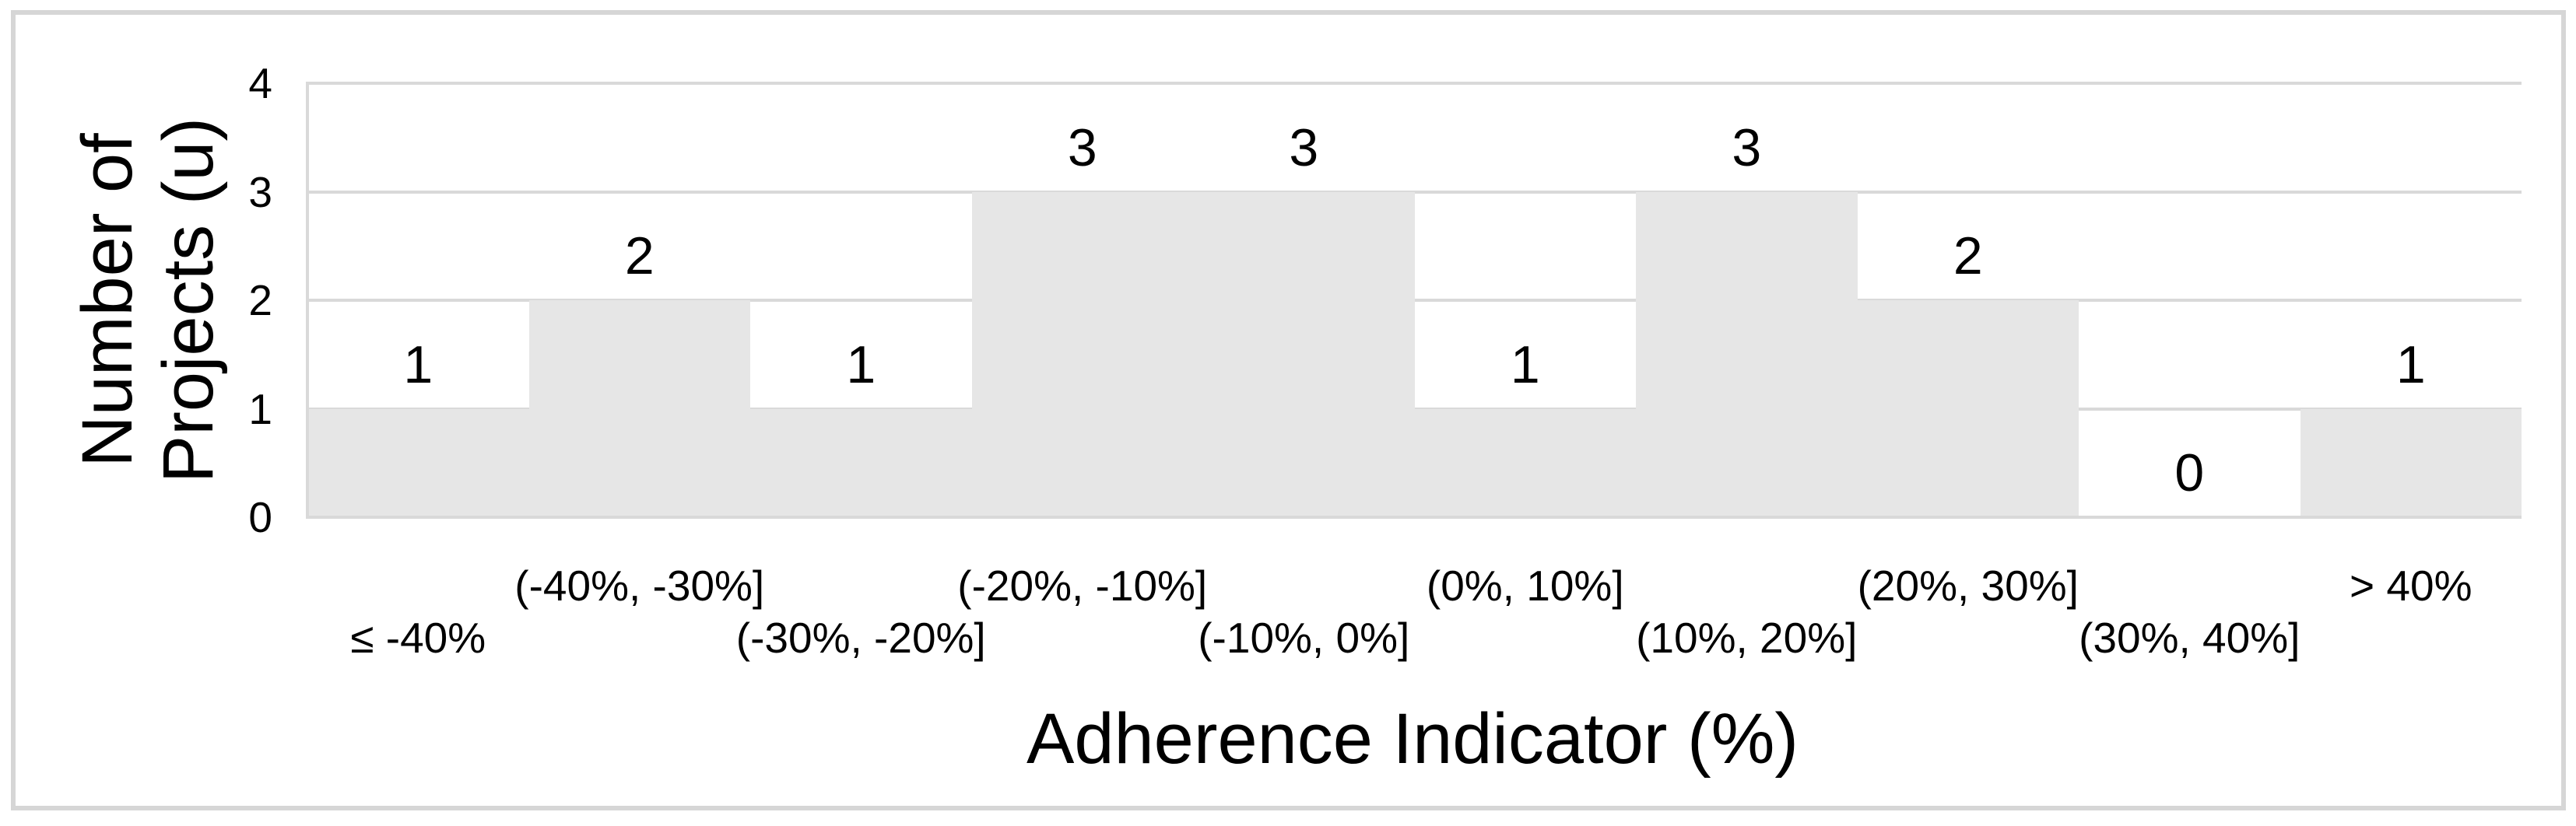  I want to click on x-axis-line, so click(1415, 517).